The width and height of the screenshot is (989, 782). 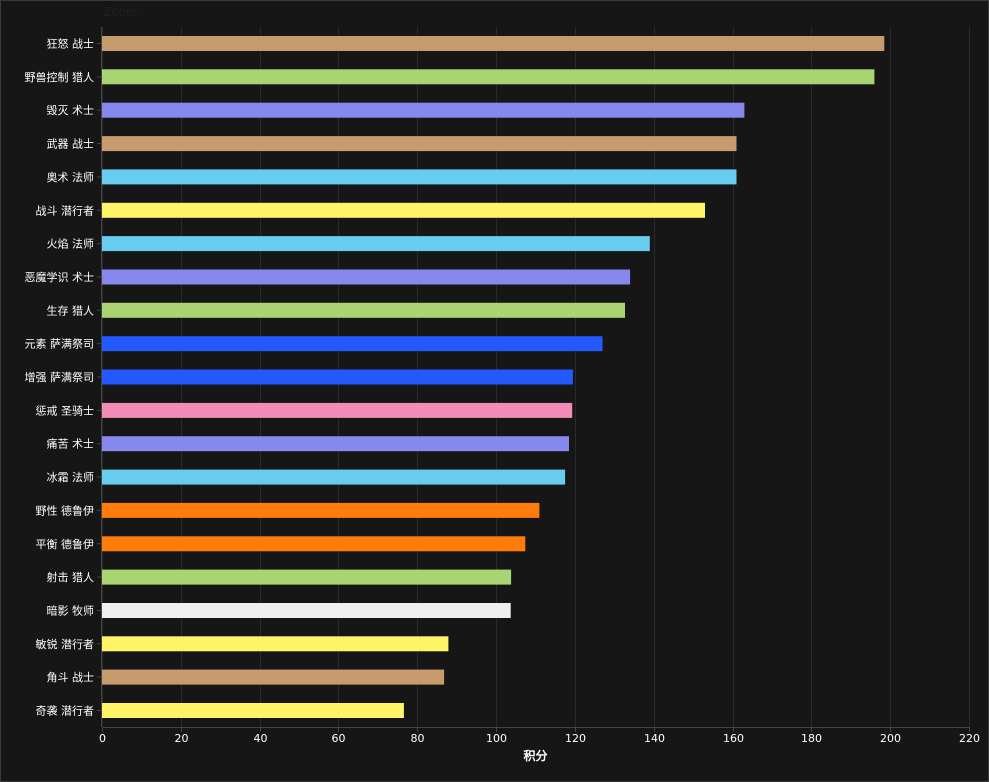 I want to click on category-label: 痛苦 术士, so click(x=71, y=444).